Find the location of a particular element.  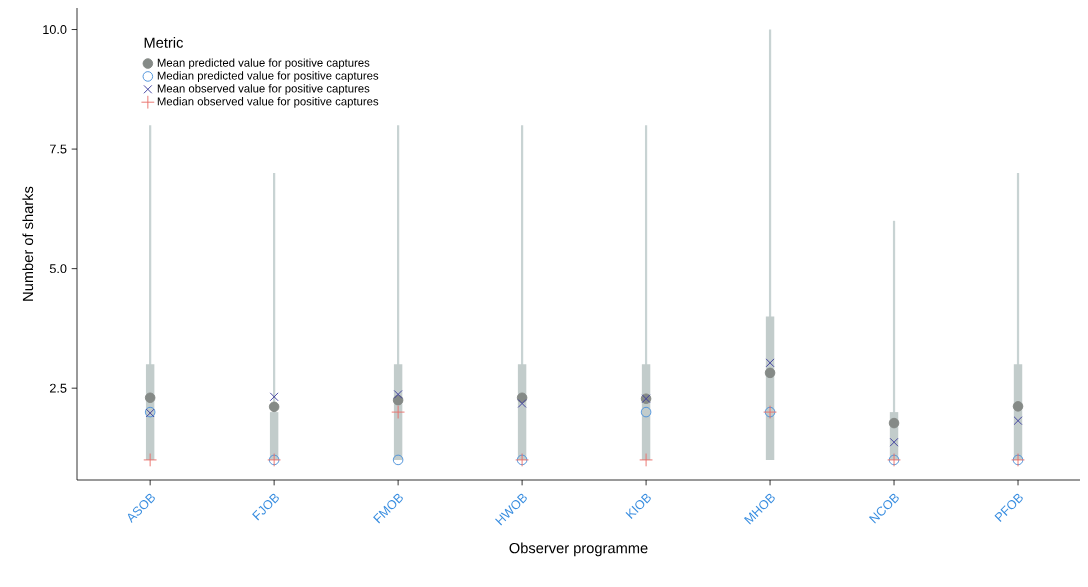

legend-label: Median observed value for positive captures is located at coordinates (268, 102).